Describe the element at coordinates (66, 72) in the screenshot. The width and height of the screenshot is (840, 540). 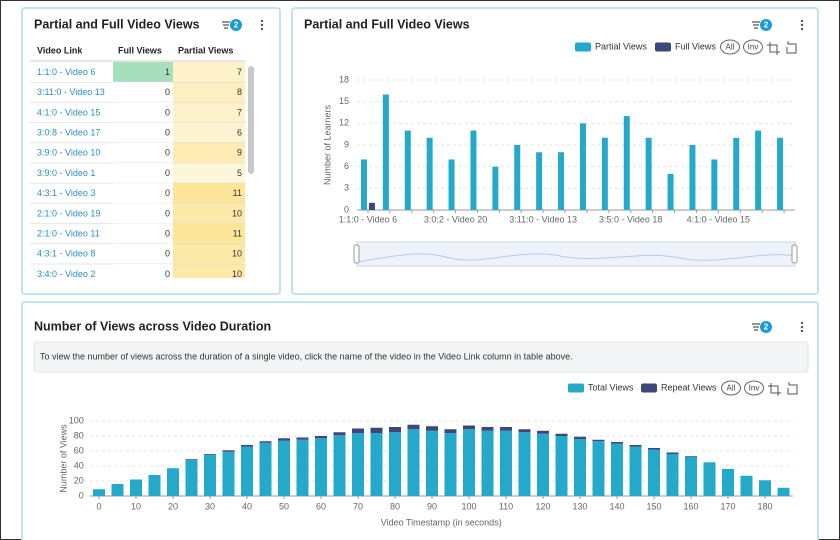
I see `video-link: 1:1:0 - Video 6` at that location.